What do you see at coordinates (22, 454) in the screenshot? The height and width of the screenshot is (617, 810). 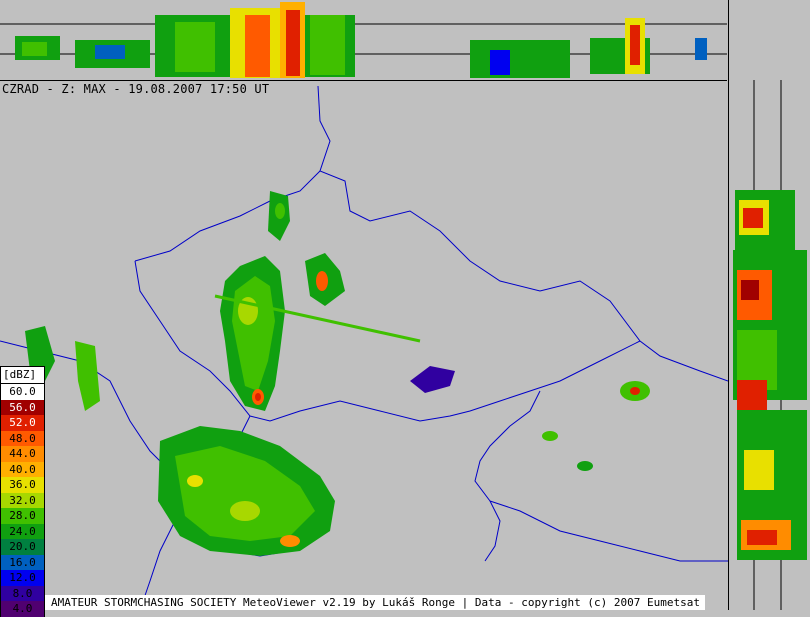 I see `legend-level: 44.0` at bounding box center [22, 454].